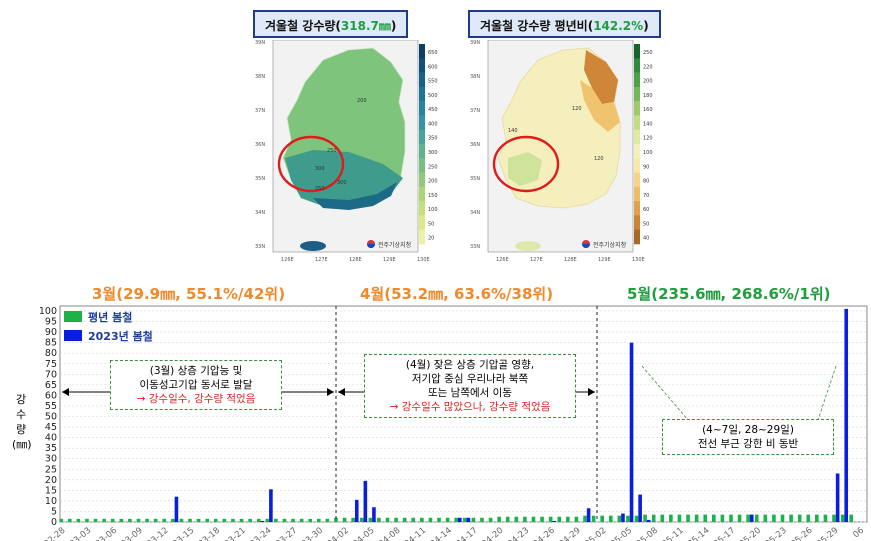 Image resolution: width=871 pixels, height=541 pixels. What do you see at coordinates (748, 437) in the screenshot?
I see `annotation-may: (4~7일, 28~29일) 전선 부근 강한 비 동반` at bounding box center [748, 437].